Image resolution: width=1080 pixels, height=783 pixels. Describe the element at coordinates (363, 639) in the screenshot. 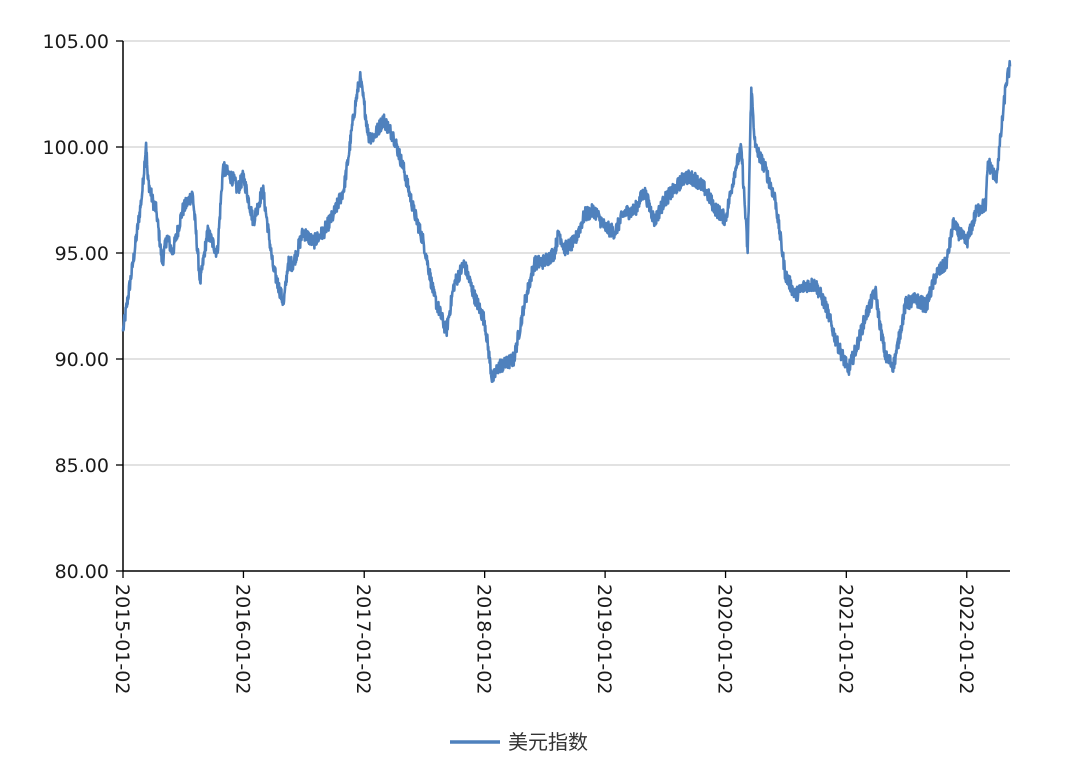

I see `x-tick-label: 2017-01-02` at that location.